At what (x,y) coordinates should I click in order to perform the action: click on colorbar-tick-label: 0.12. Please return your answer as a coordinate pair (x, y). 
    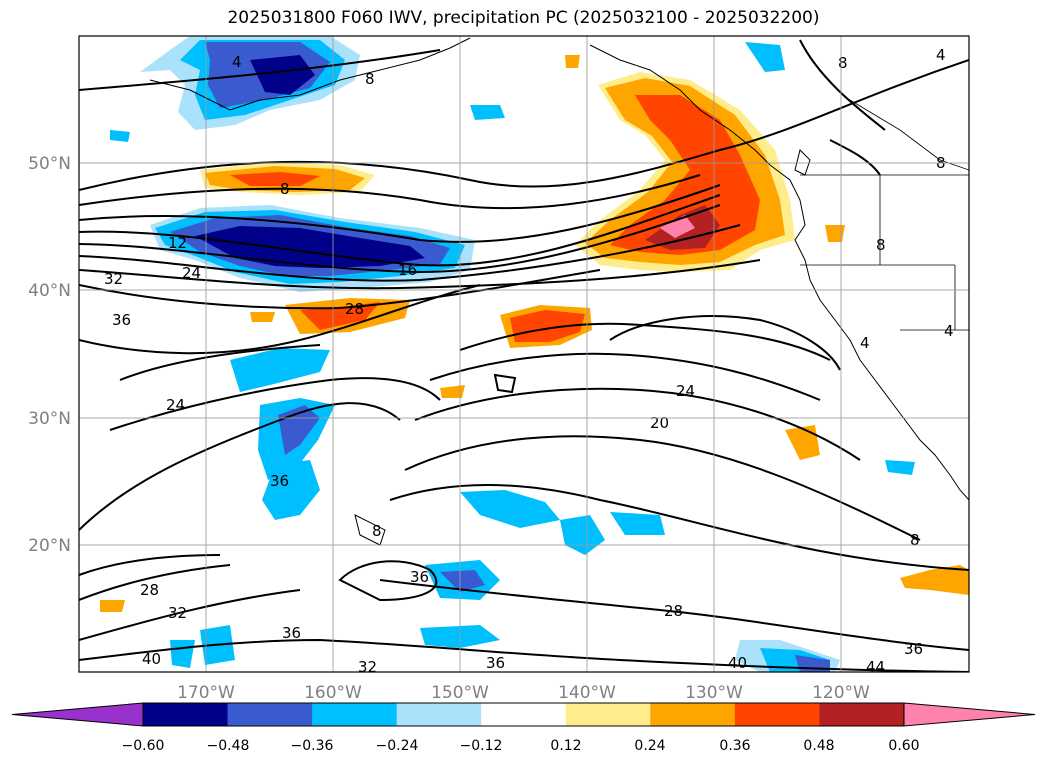
    Looking at the image, I should click on (565, 746).